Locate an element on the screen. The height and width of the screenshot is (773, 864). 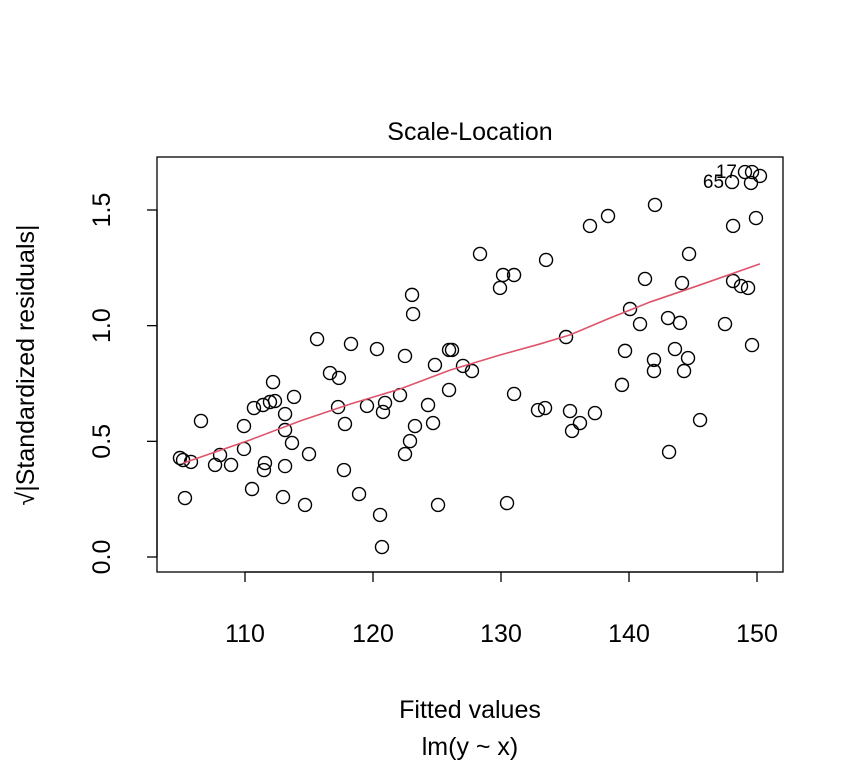
y-tick-label: 1.5 is located at coordinates (102, 210).